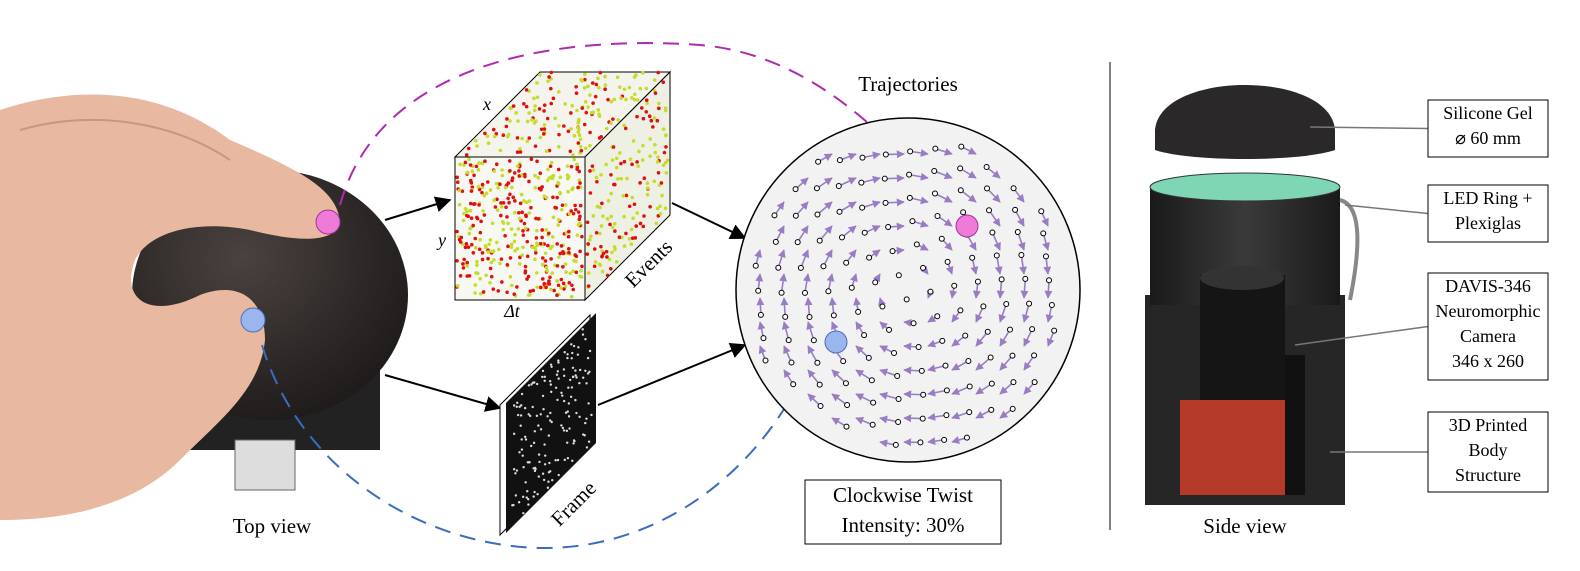 The image size is (1580, 571). I want to click on camera-body, so click(1235, 447).